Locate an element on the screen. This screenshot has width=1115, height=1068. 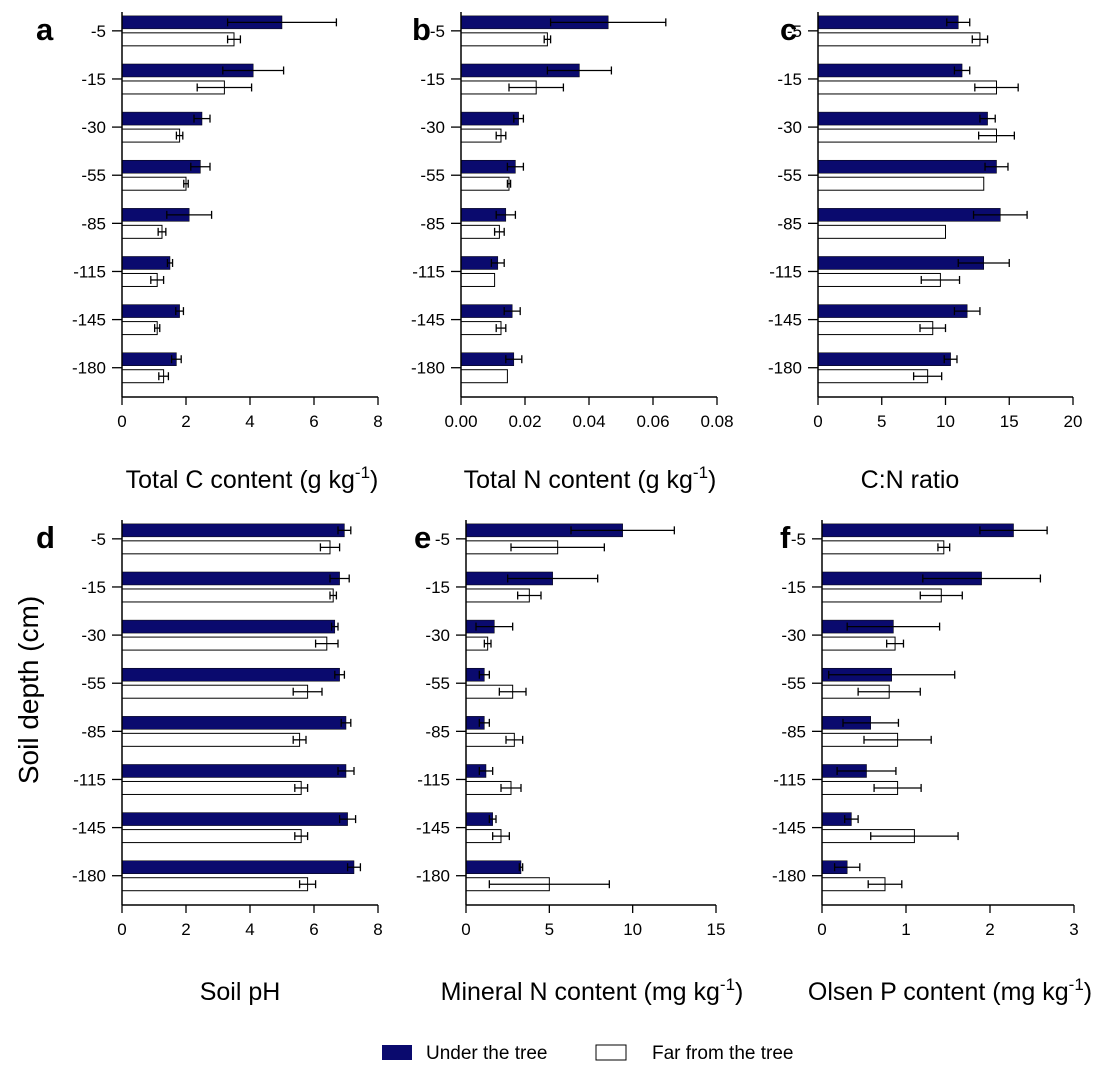
x-tick-label-e-1: 5 is located at coordinates (549, 929).